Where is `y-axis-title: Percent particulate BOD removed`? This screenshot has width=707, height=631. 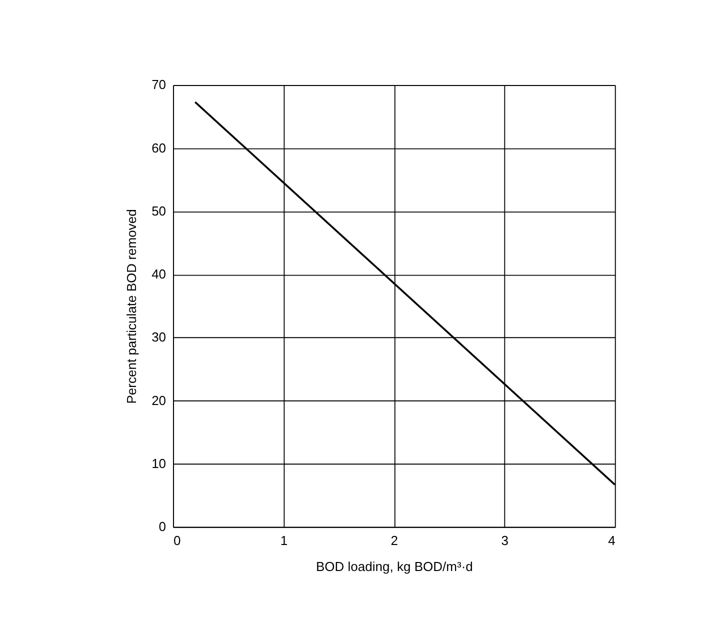 y-axis-title: Percent particulate BOD removed is located at coordinates (131, 306).